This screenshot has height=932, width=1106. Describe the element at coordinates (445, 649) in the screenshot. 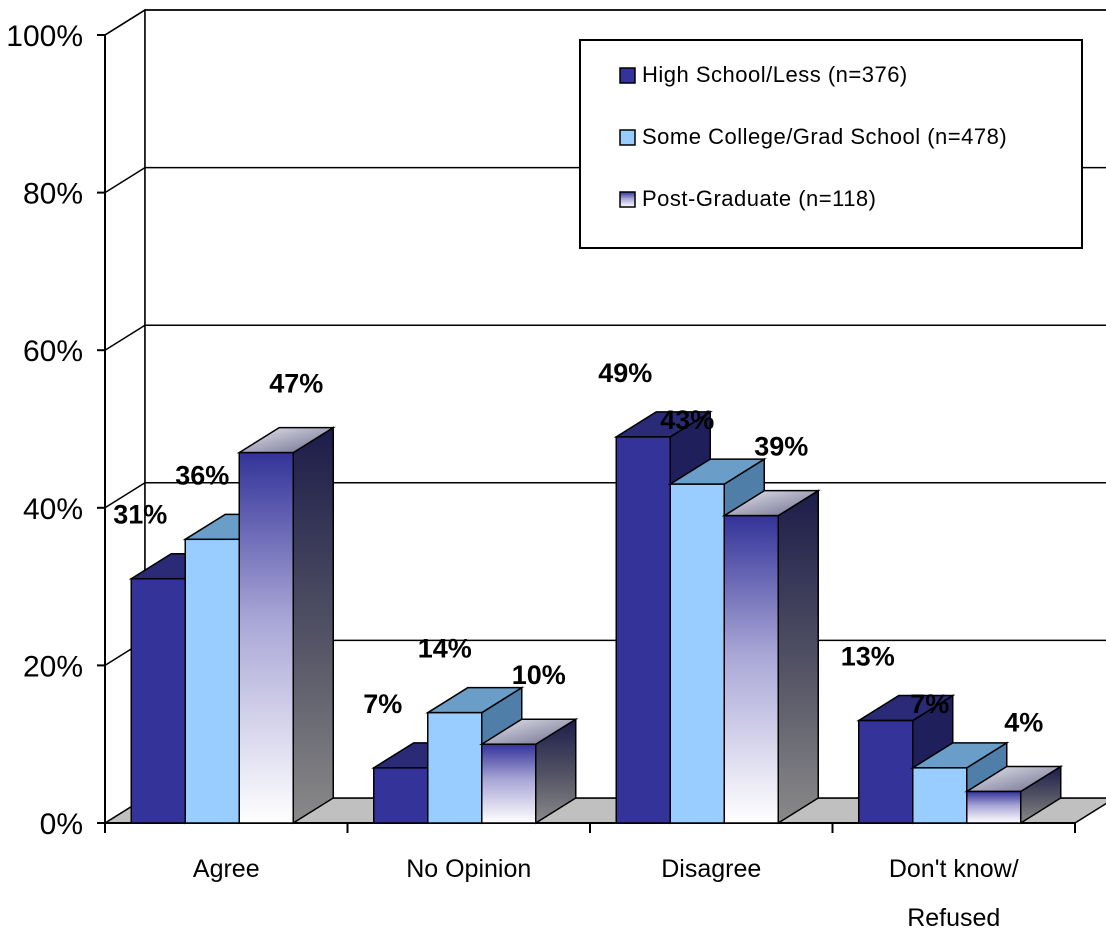

I see `data-label: 14%` at that location.